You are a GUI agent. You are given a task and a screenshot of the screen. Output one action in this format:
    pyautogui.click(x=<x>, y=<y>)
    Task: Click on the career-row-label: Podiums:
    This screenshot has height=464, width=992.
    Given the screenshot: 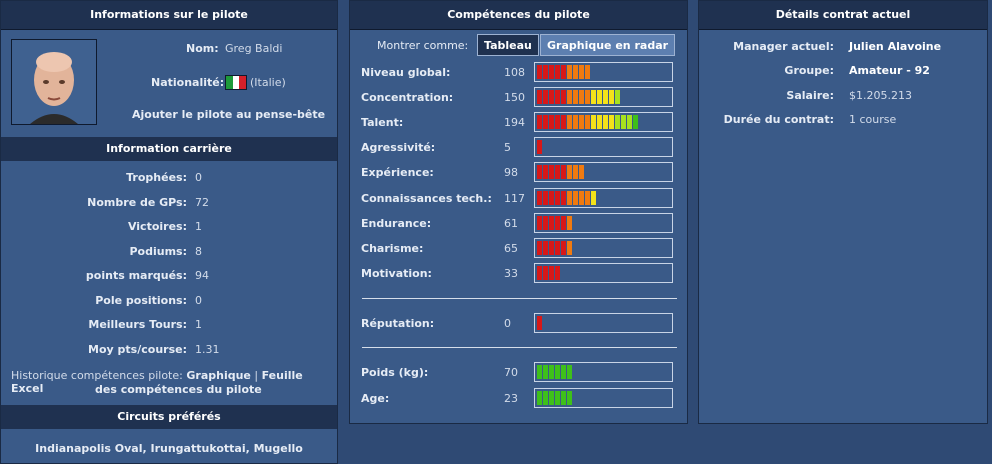 What is the action you would take?
    pyautogui.click(x=158, y=251)
    